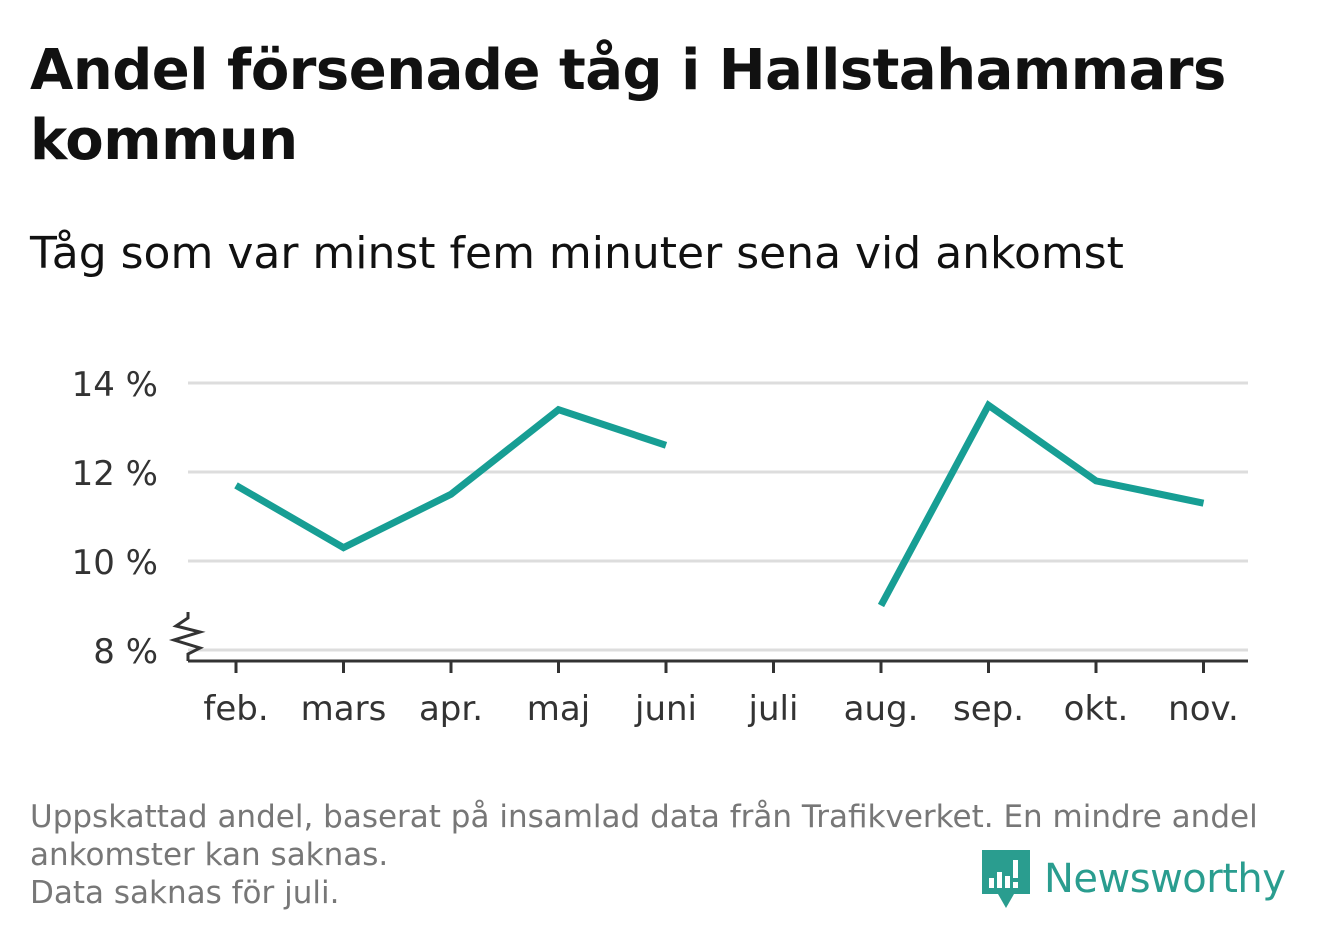 This screenshot has height=939, width=1322. I want to click on x-tick-labels: feb. mars apr. maj juni juli aug. sep. okt. nov., so click(720, 709).